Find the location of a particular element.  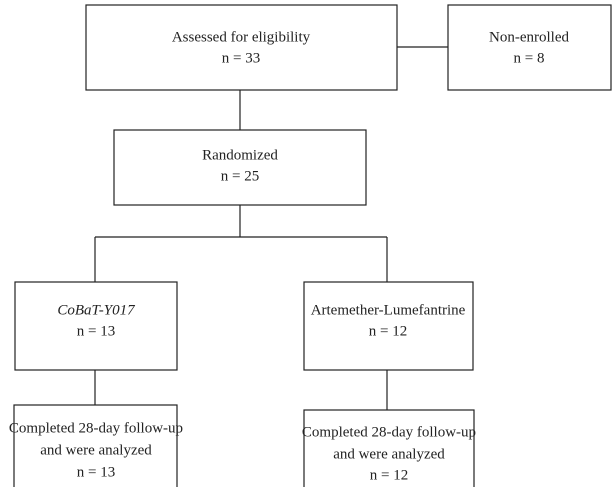

box-label: Non-enrolled is located at coordinates (529, 37).